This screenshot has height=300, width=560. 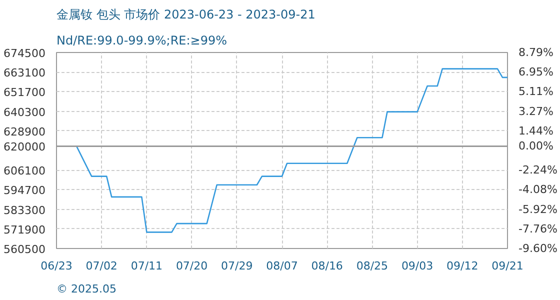 I want to click on x-tick-label: 07/20, so click(x=192, y=266).